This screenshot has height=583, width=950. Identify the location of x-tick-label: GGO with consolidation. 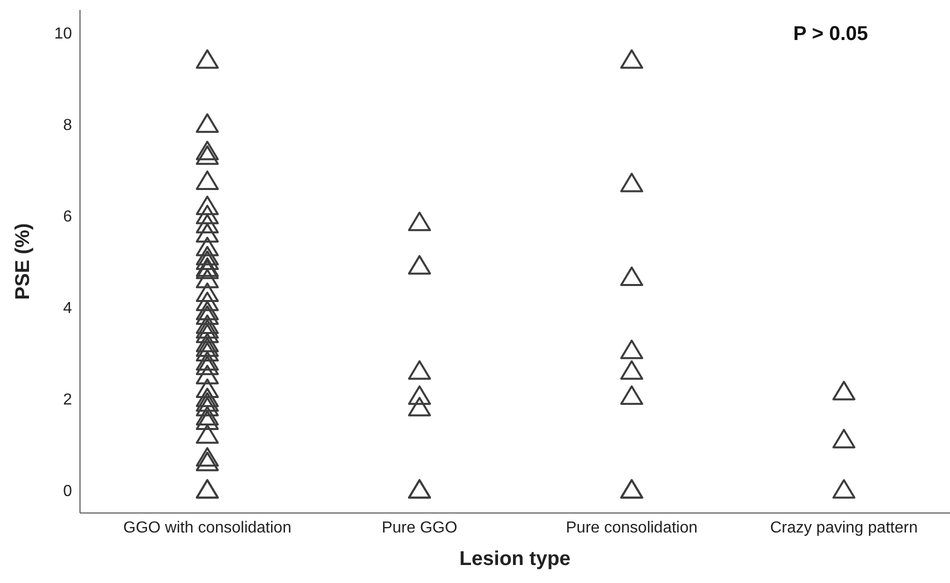
(207, 527).